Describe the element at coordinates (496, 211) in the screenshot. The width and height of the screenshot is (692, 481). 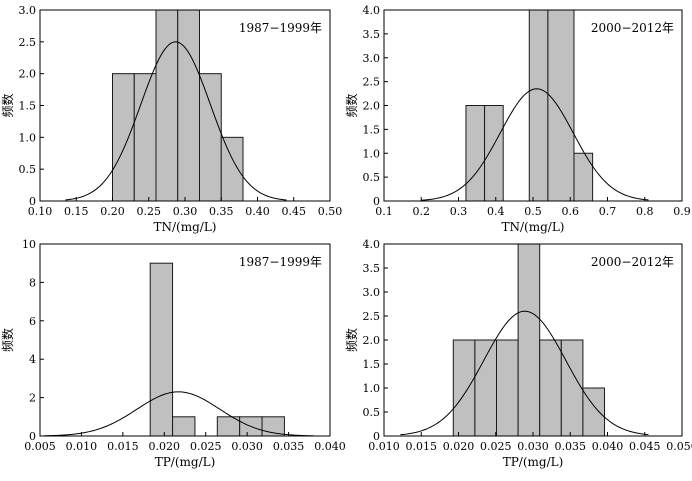
I see `x-tick-label: 0.4` at that location.